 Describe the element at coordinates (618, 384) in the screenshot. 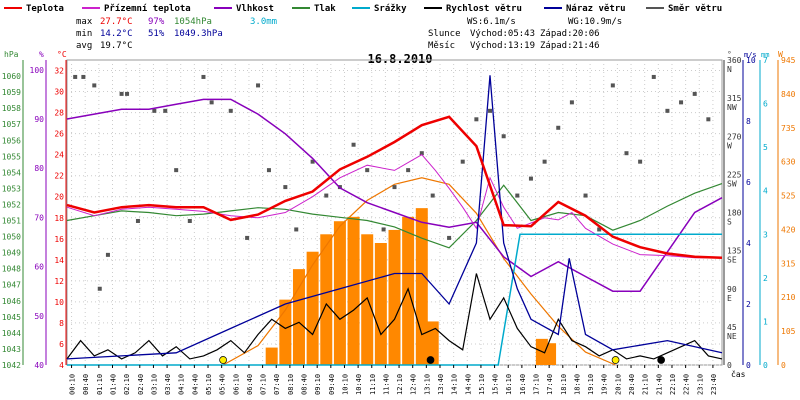

I see `x-tick-label-40: 20:10` at that location.